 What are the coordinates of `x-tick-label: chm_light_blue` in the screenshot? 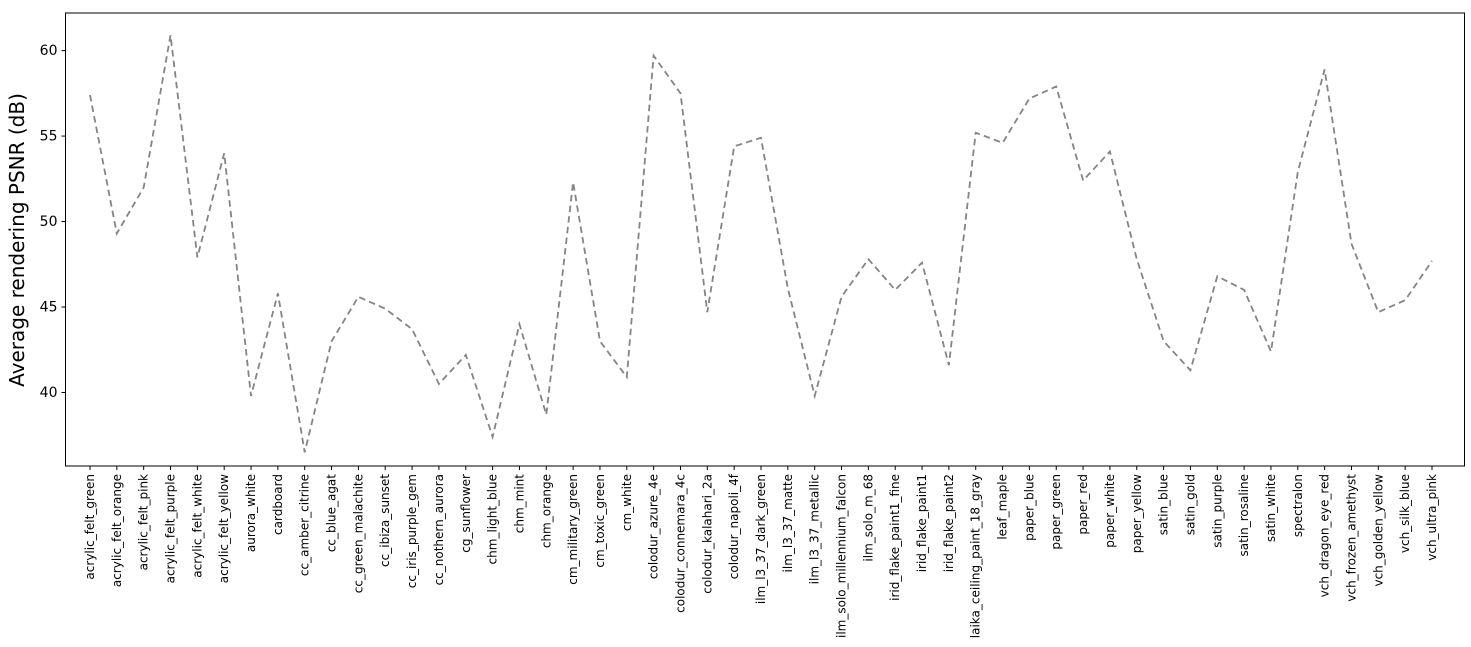 It's located at (493, 519).